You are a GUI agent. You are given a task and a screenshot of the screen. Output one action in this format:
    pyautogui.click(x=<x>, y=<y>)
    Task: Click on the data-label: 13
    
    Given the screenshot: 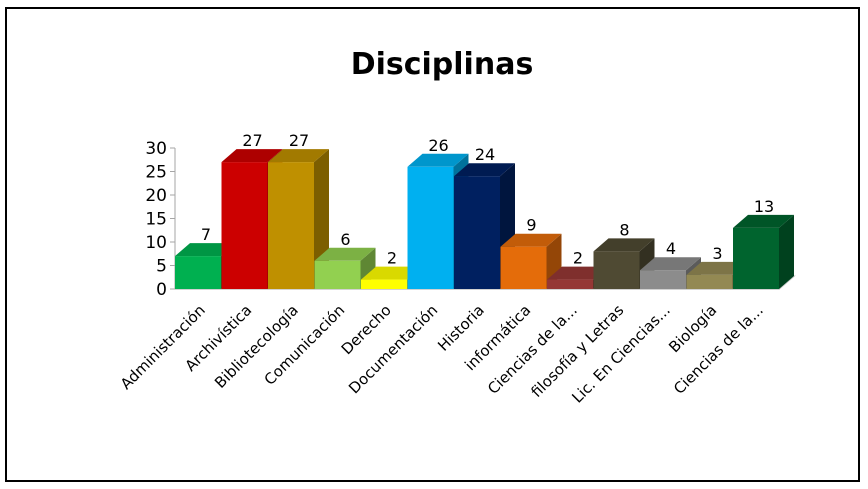 What is the action you would take?
    pyautogui.click(x=764, y=206)
    